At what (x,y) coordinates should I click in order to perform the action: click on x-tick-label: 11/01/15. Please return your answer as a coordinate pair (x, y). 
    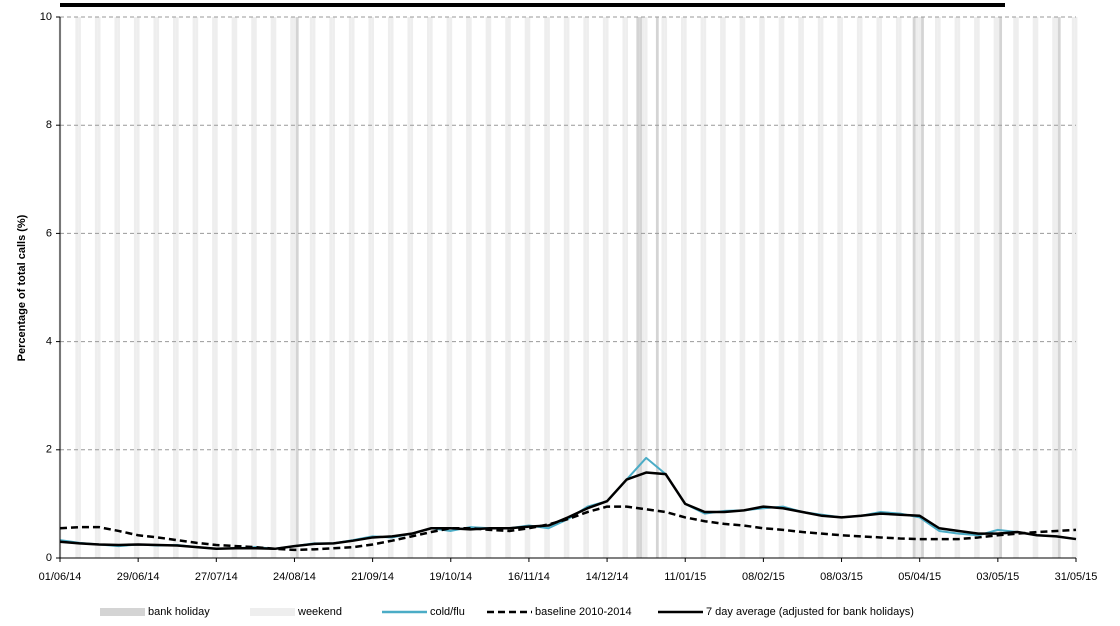
    Looking at the image, I should click on (685, 577).